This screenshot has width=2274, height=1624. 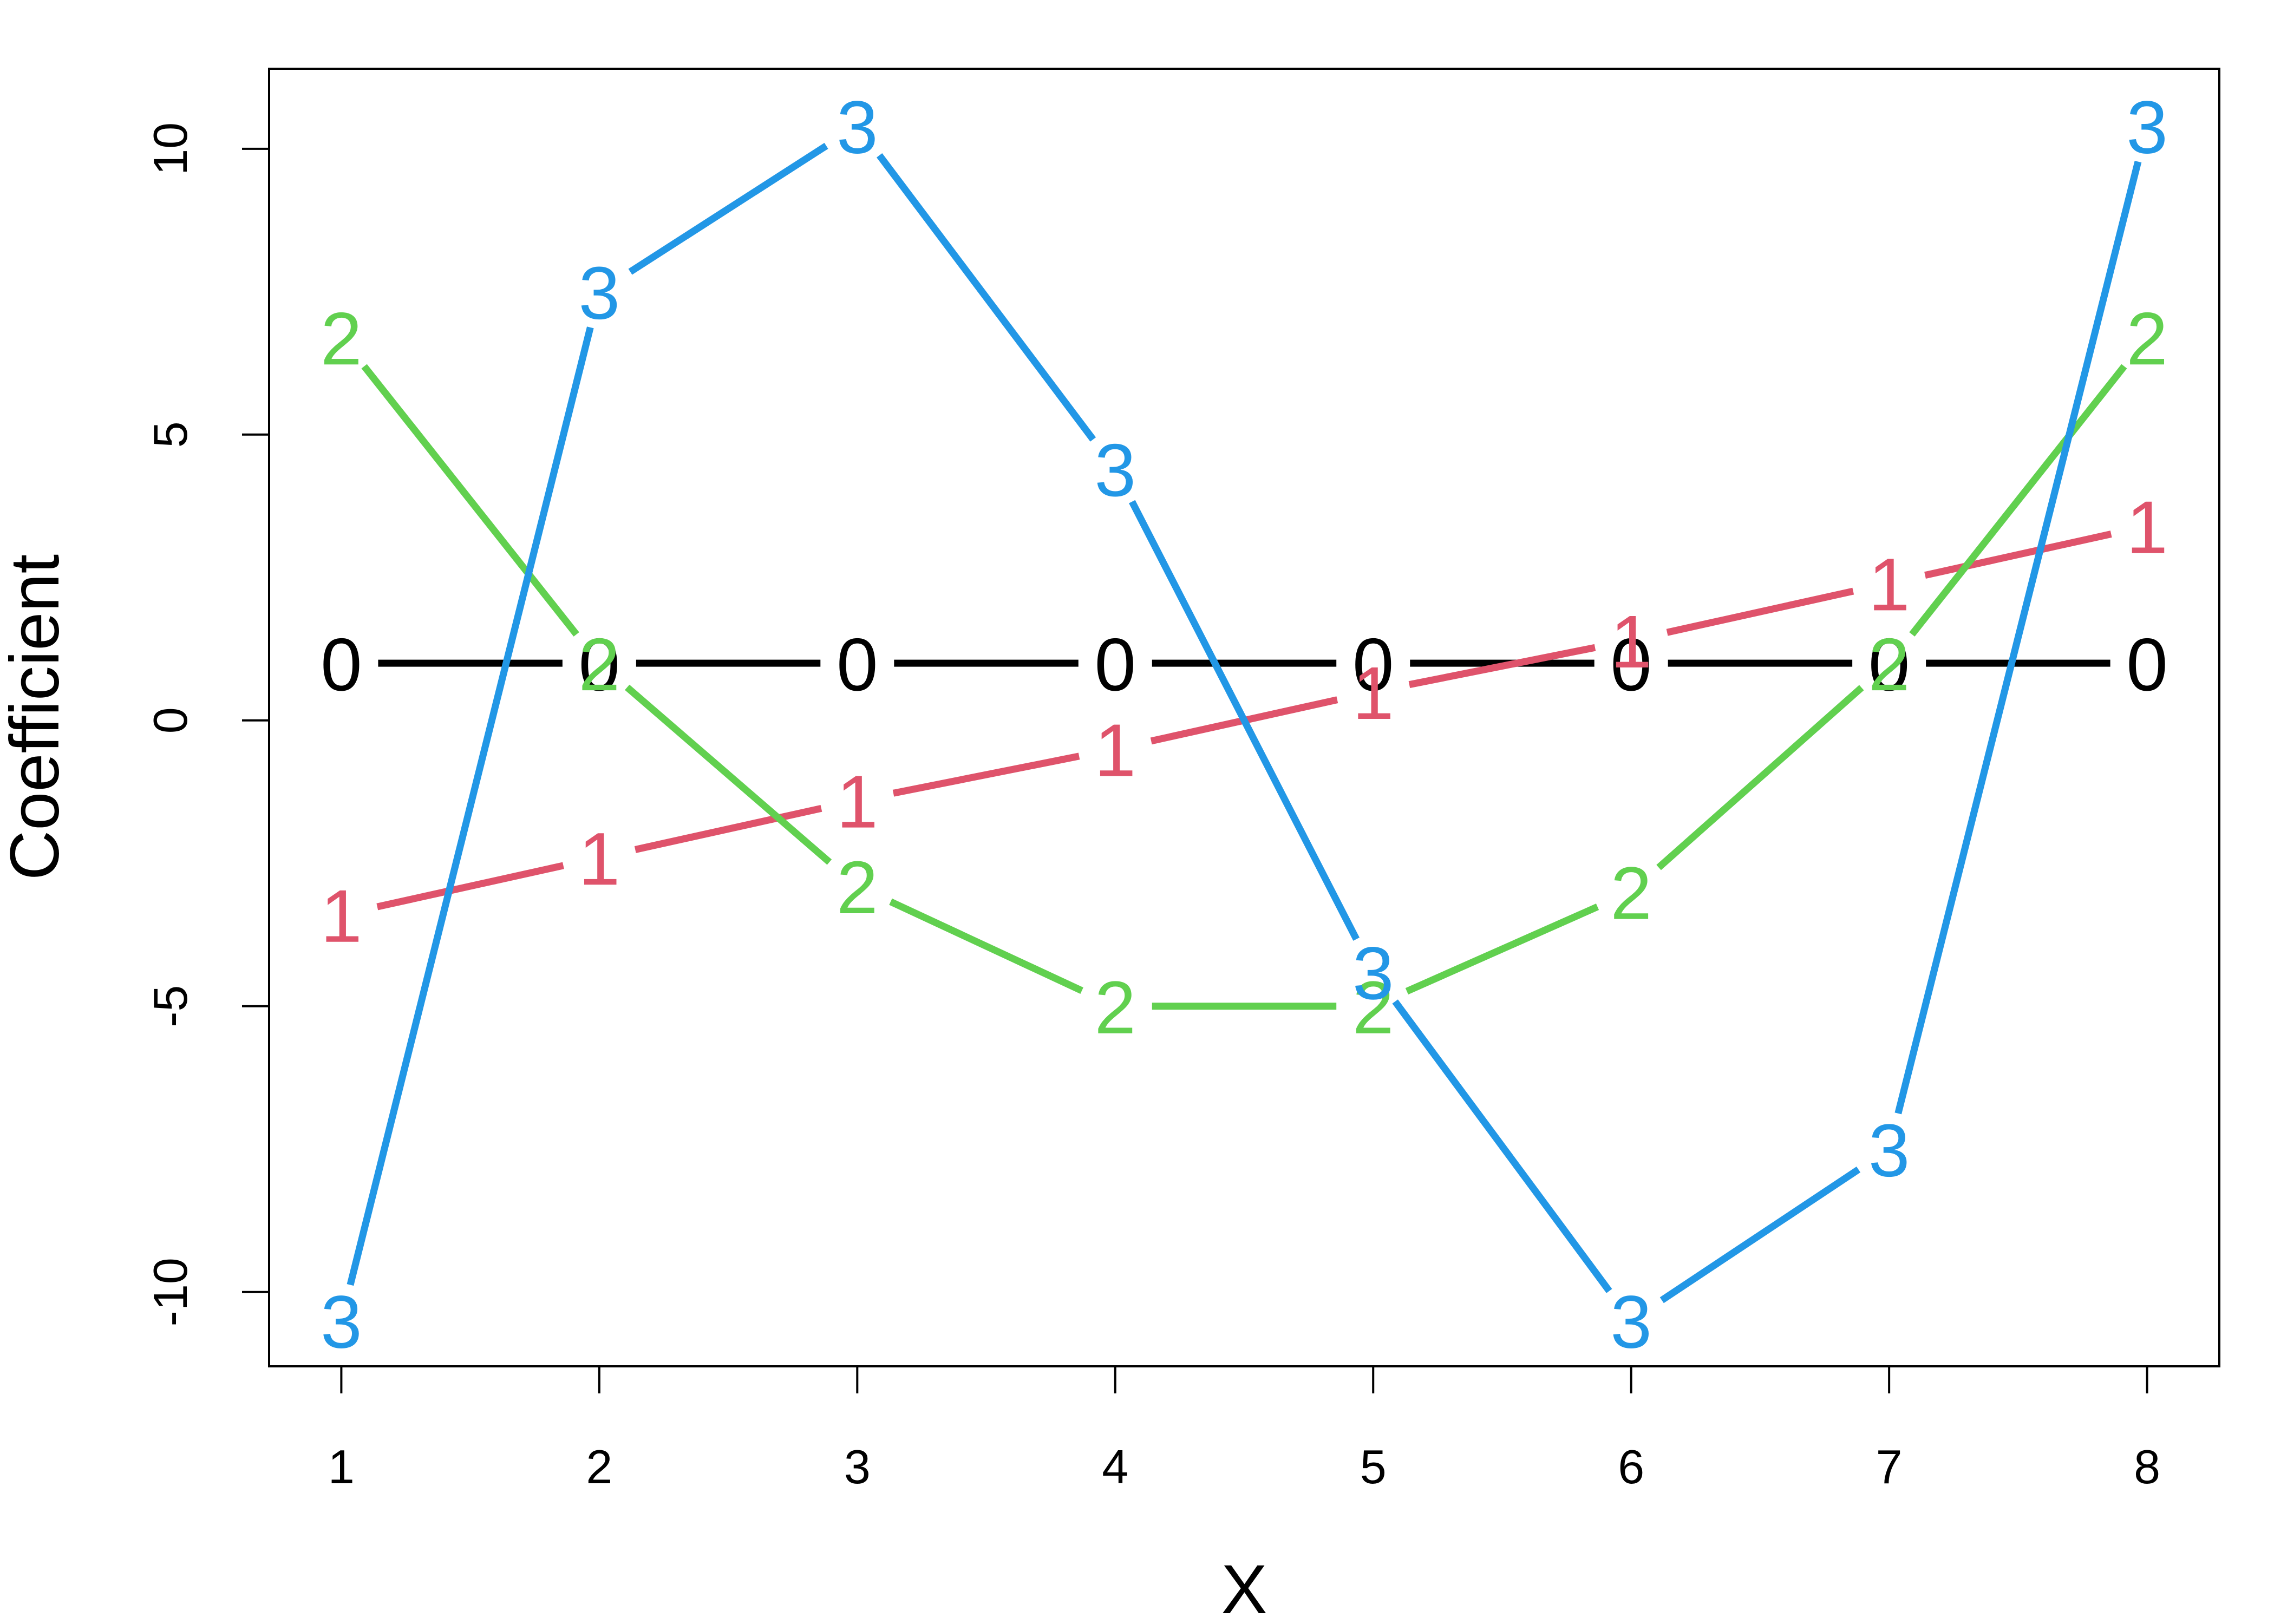 What do you see at coordinates (170, 148) in the screenshot?
I see `y-tick-label: 10` at bounding box center [170, 148].